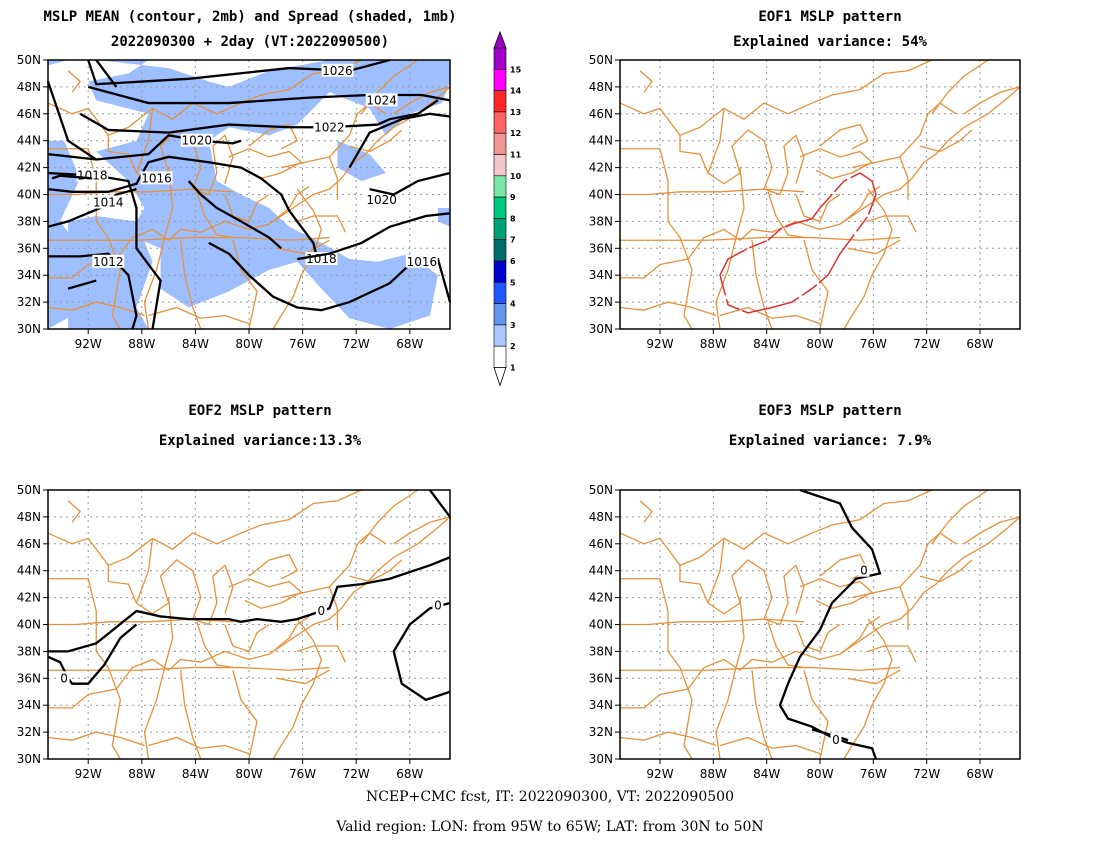 This screenshot has width=1100, height=850. I want to click on panel4-title: EOF3 MSLP pattern, so click(830, 411).